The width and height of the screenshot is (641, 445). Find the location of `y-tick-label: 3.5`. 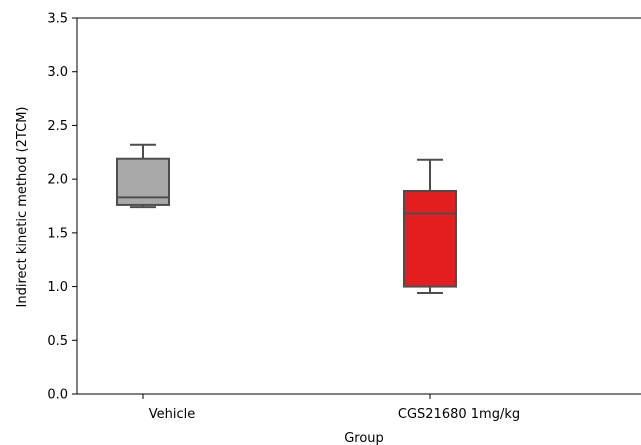

y-tick-label: 3.5 is located at coordinates (57, 19).